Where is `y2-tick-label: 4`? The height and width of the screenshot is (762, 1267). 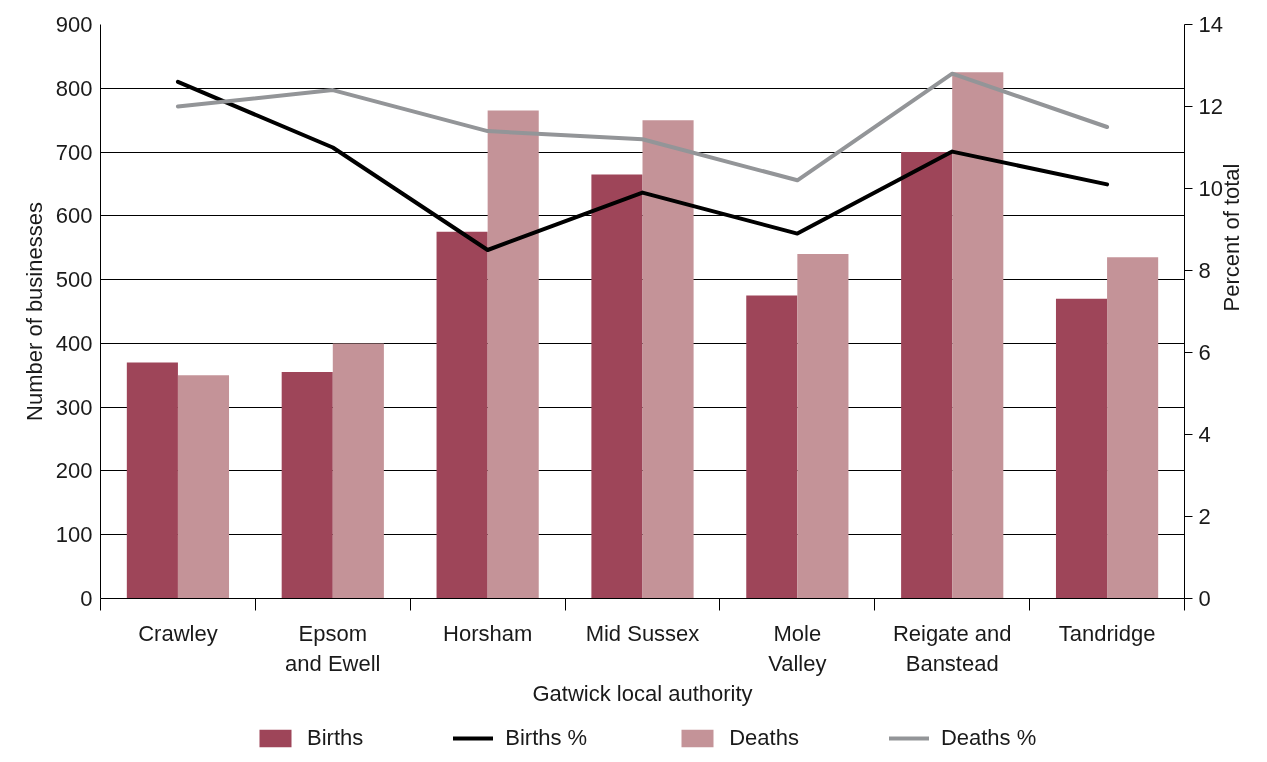
y2-tick-label: 4 is located at coordinates (1204, 434).